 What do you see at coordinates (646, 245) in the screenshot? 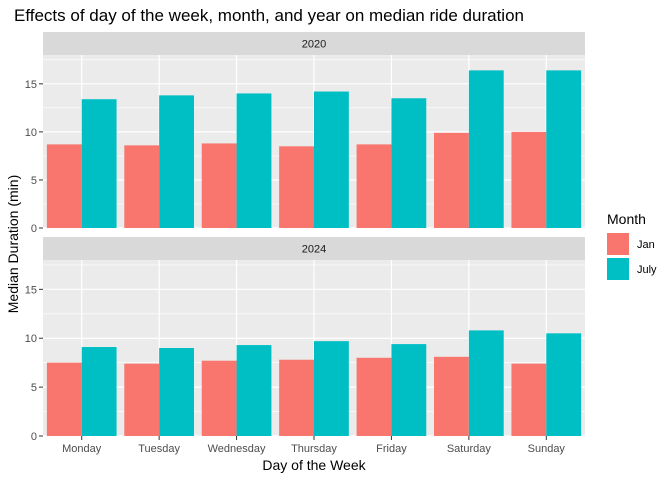
I see `legend-label-jan: Jan` at bounding box center [646, 245].